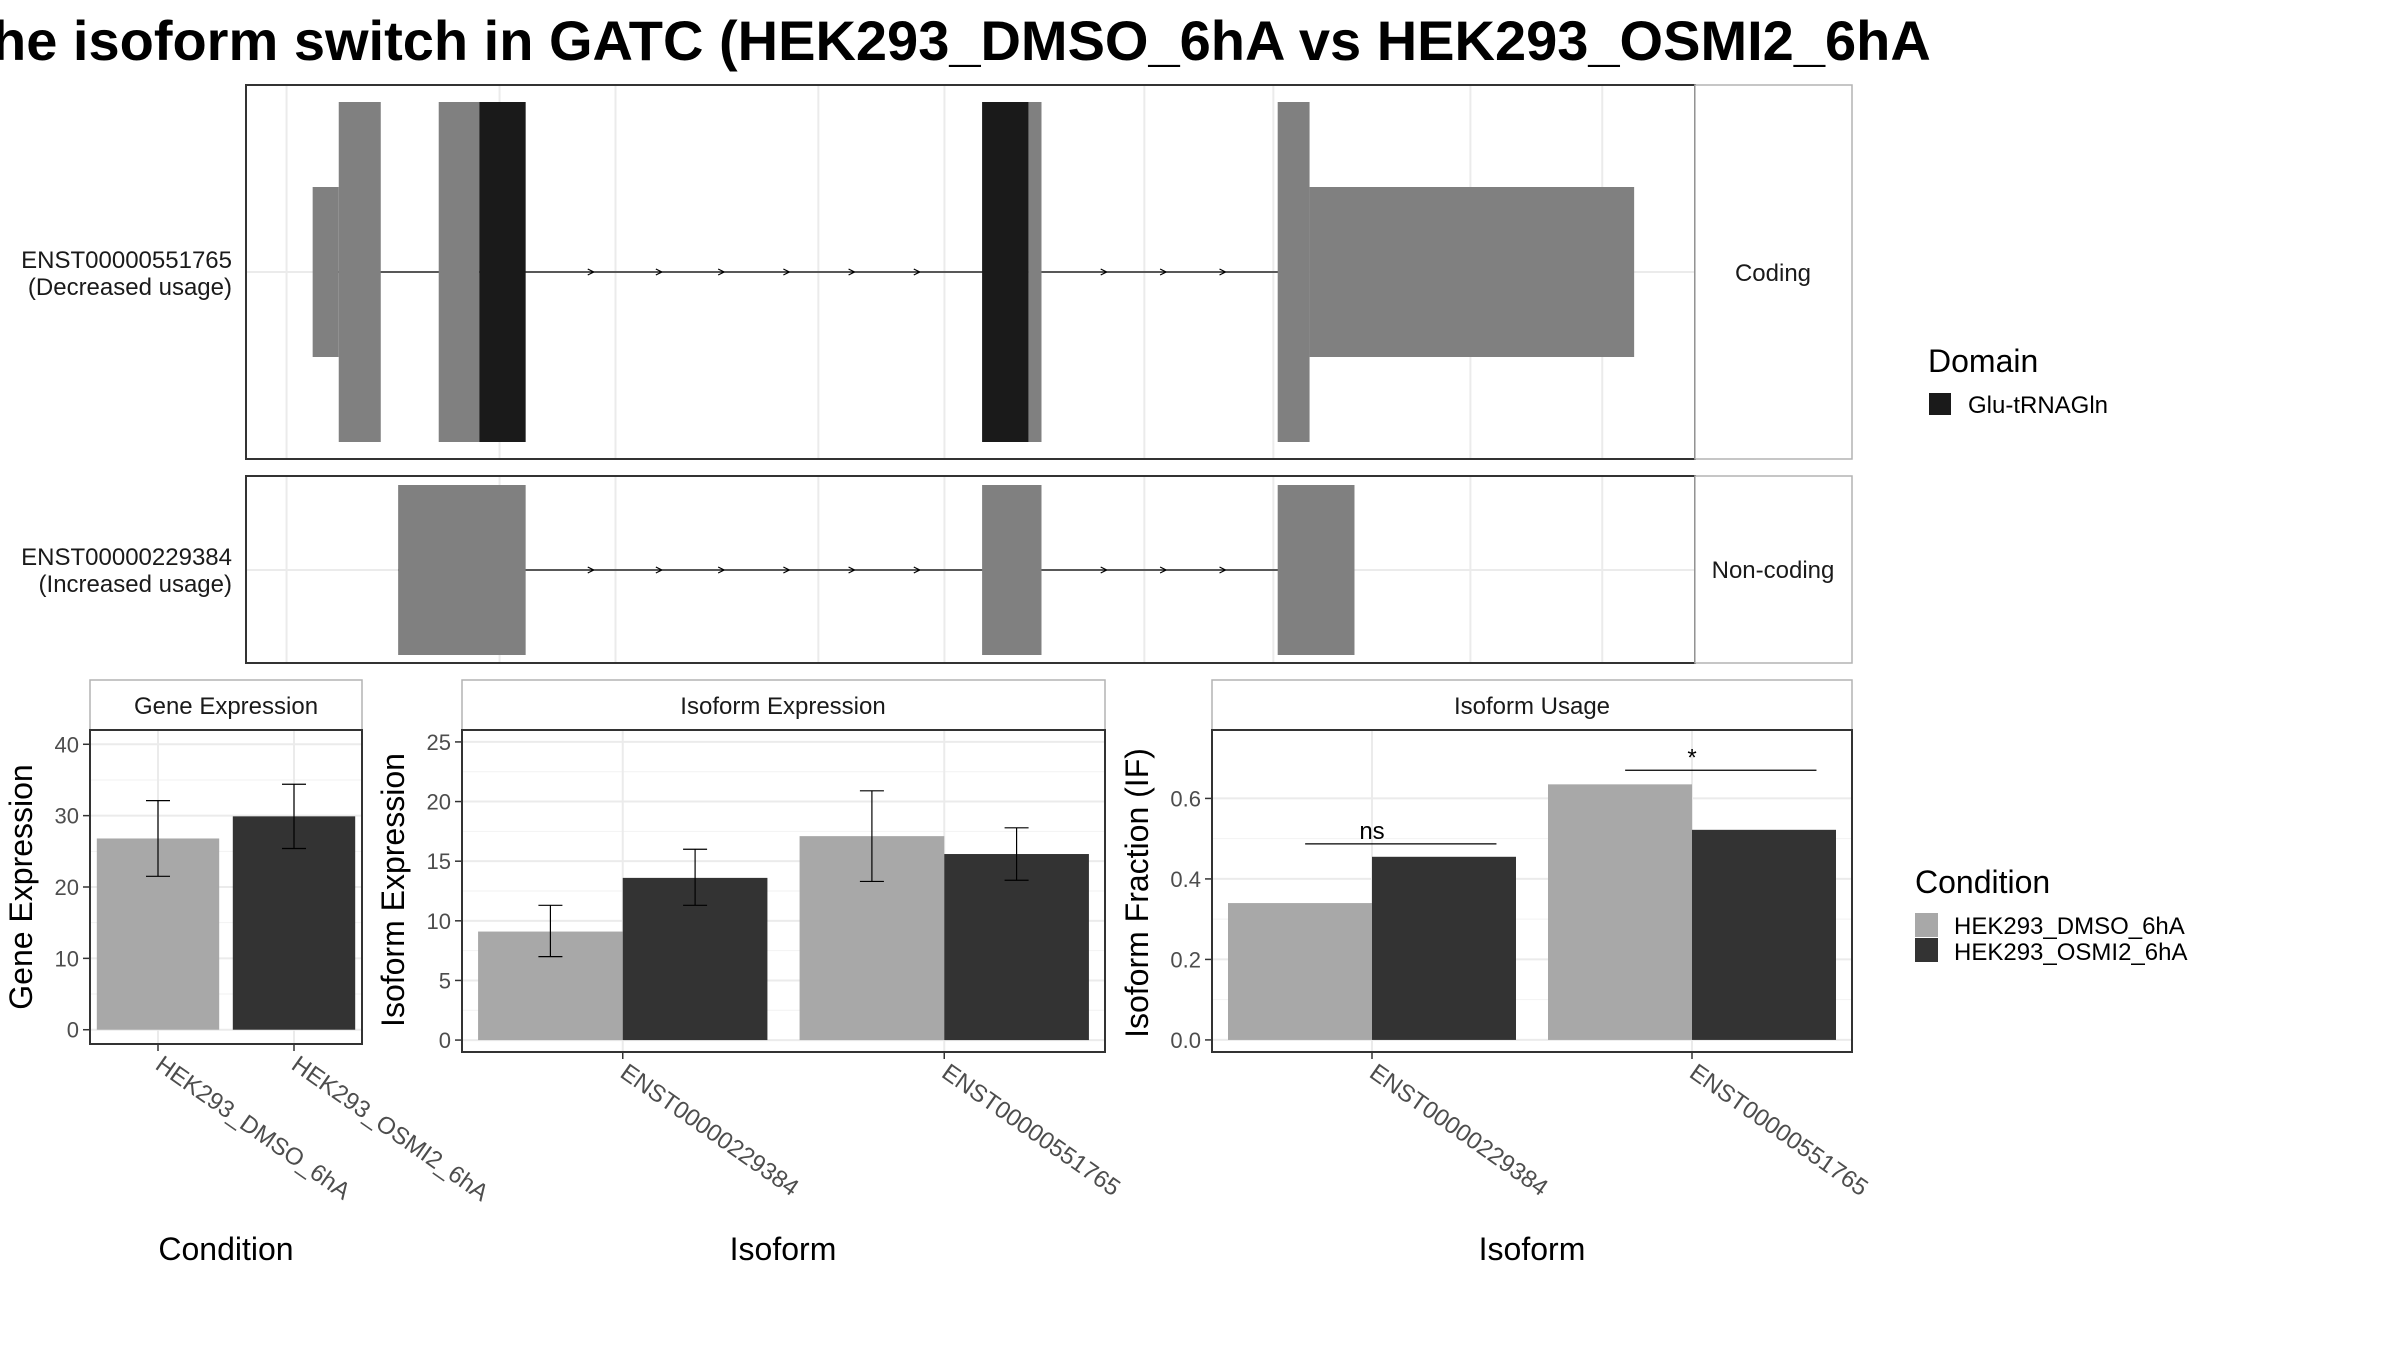 The image size is (2400, 1350). Describe the element at coordinates (1185, 798) in the screenshot. I see `y-tick-label: 0.6` at that location.